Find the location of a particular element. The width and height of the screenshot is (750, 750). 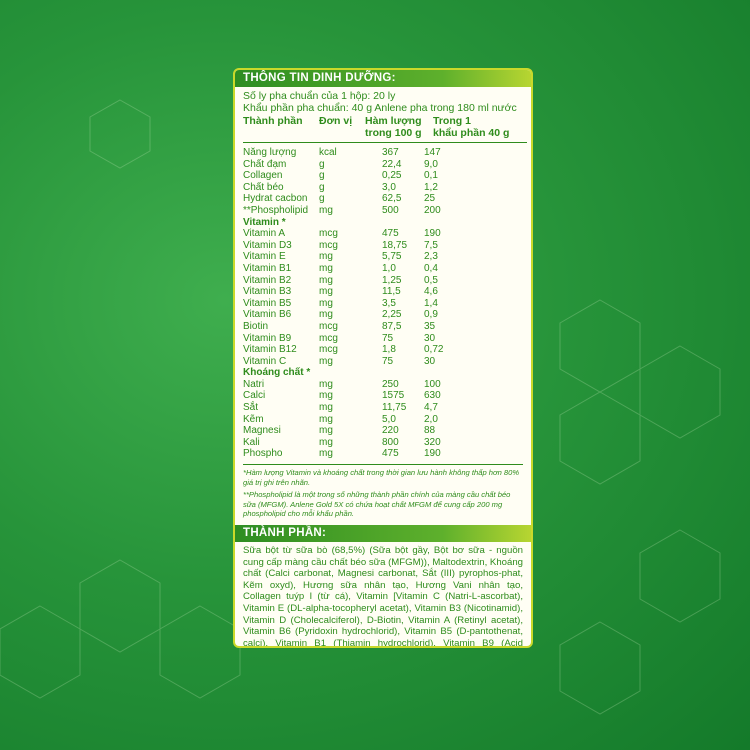

cell-per40: 30 is located at coordinates (430, 338).